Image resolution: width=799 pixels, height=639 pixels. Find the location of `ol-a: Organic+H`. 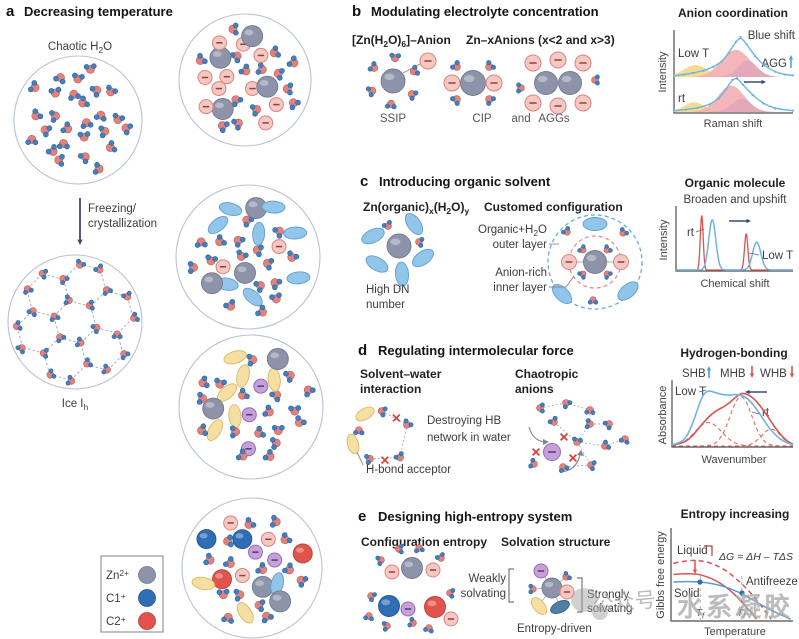

ol-a: Organic+H is located at coordinates (505, 230).